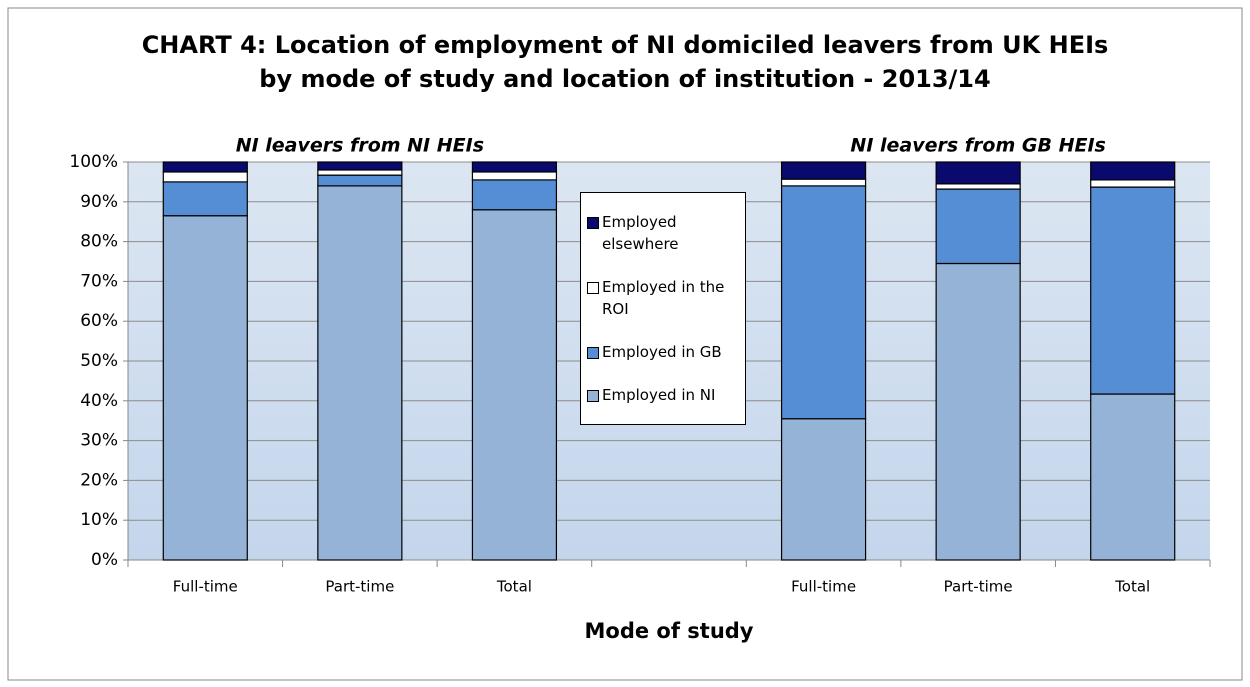  Describe the element at coordinates (93, 162) in the screenshot. I see `y-tick-label: 100%` at that location.